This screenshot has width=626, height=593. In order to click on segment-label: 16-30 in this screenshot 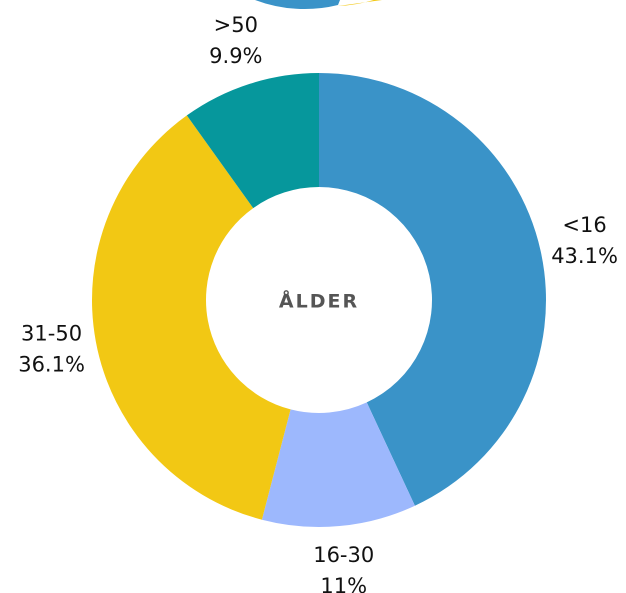, I will do `click(343, 555)`.